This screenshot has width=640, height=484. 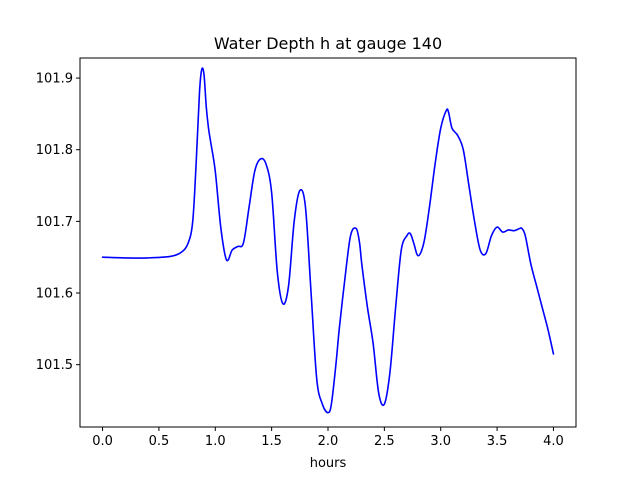 I want to click on x-tick-label: 2.5, so click(x=384, y=441).